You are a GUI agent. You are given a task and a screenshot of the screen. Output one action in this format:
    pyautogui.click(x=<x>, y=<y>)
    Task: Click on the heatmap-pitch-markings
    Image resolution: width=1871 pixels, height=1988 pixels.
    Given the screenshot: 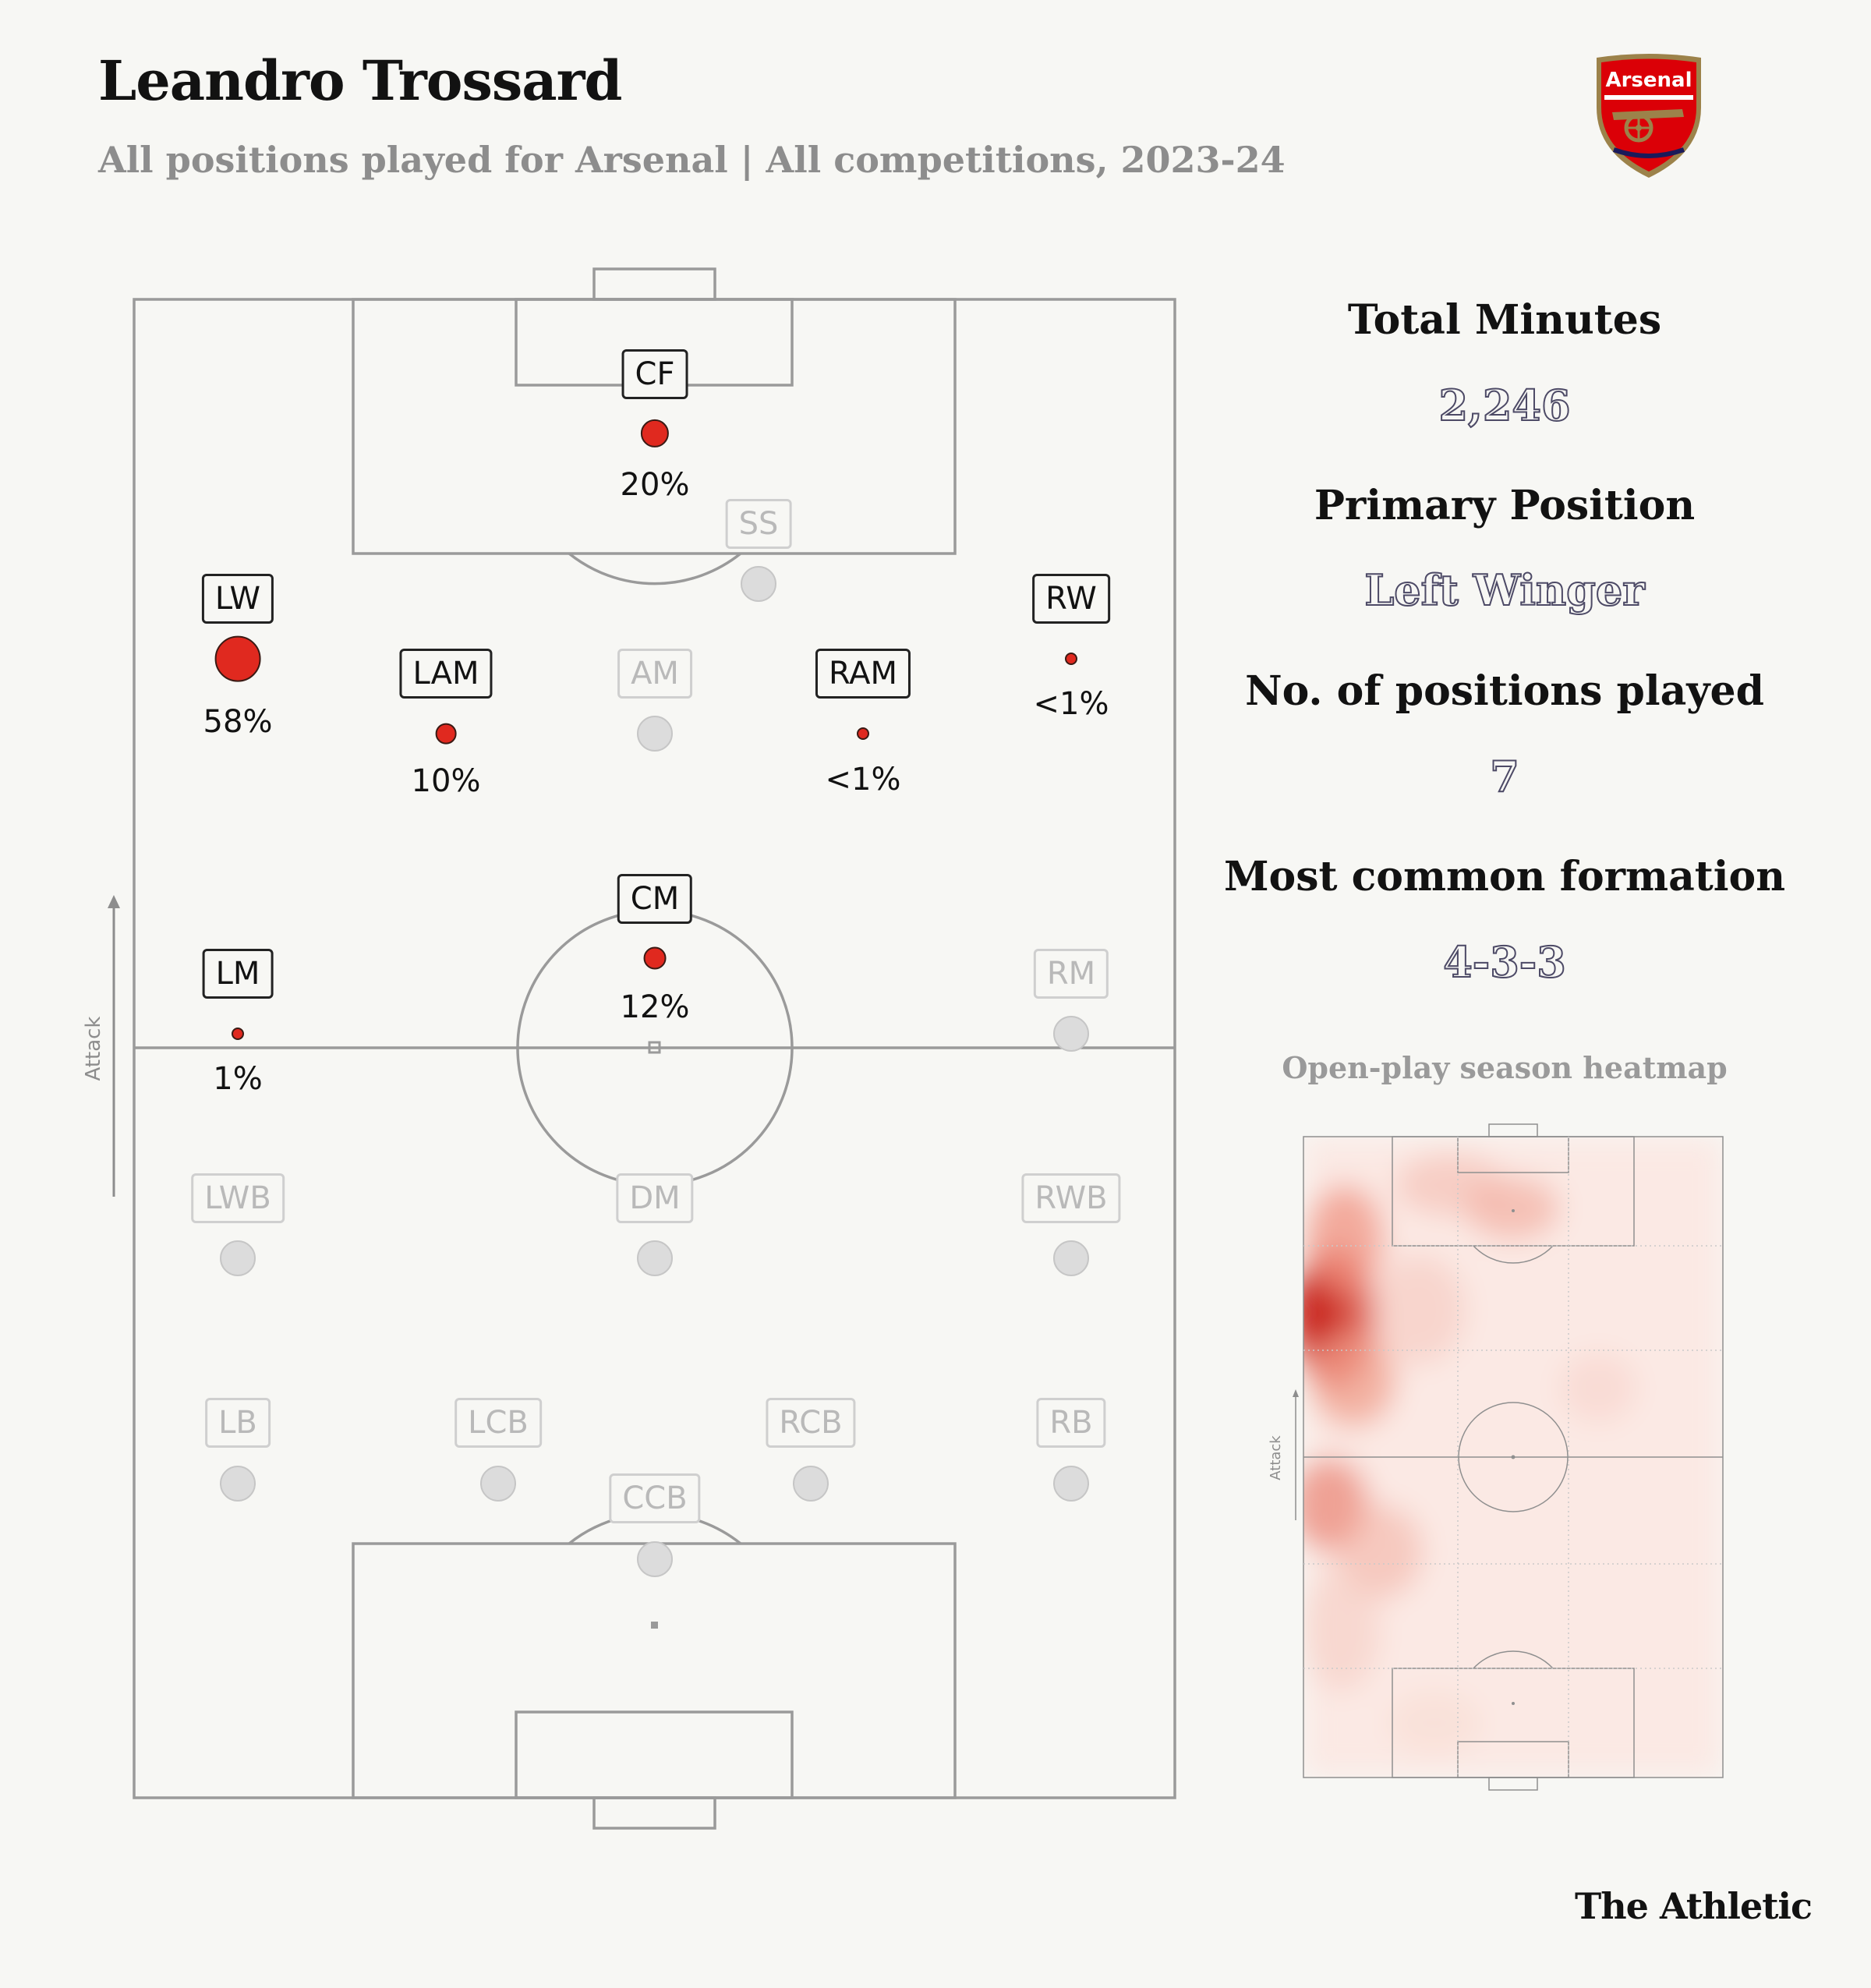 What is the action you would take?
    pyautogui.click(x=1508, y=1457)
    